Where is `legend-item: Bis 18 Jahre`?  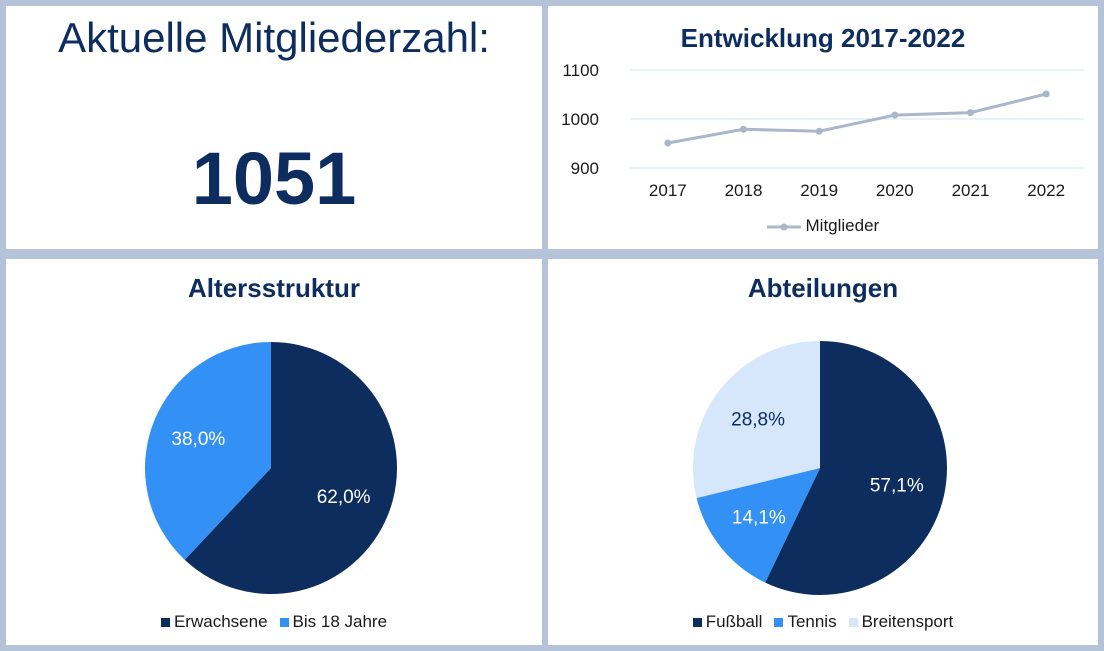 legend-item: Bis 18 Jahre is located at coordinates (333, 622).